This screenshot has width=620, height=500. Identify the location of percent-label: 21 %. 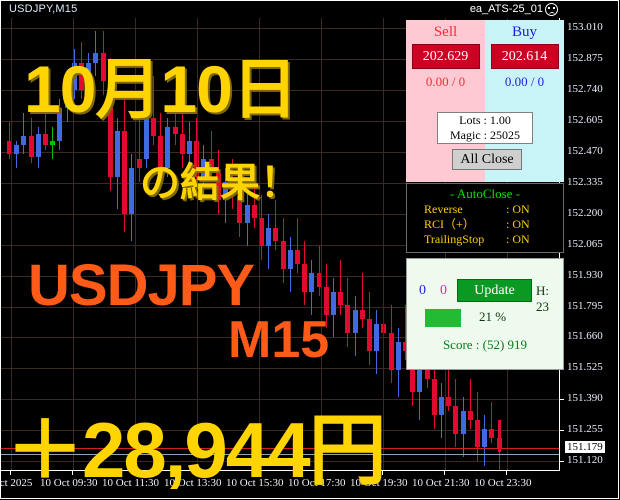
(493, 316).